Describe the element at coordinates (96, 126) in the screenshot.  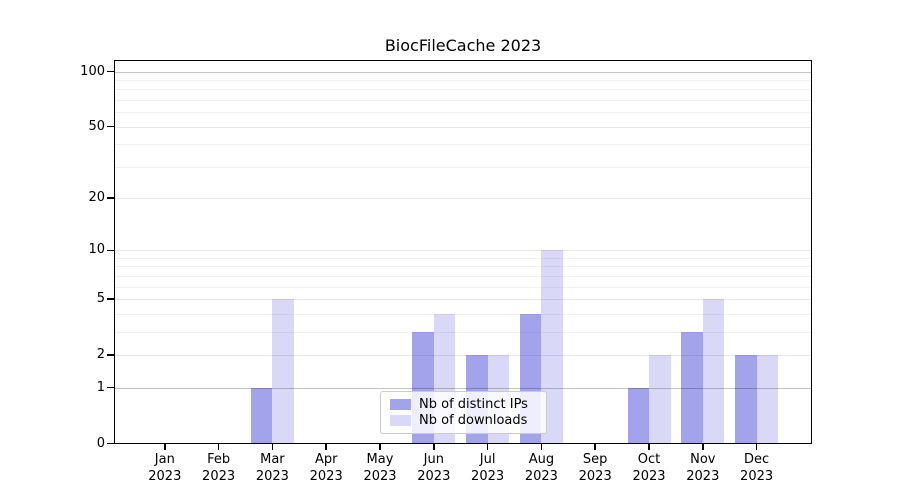
I see `y-tick-label: 50` at that location.